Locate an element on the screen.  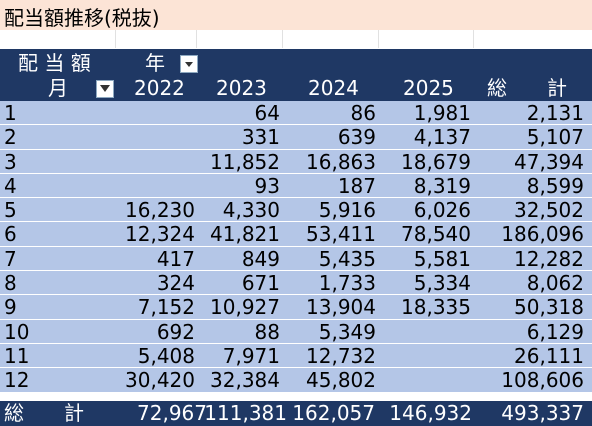
value-cell: 8,599 is located at coordinates (555, 185).